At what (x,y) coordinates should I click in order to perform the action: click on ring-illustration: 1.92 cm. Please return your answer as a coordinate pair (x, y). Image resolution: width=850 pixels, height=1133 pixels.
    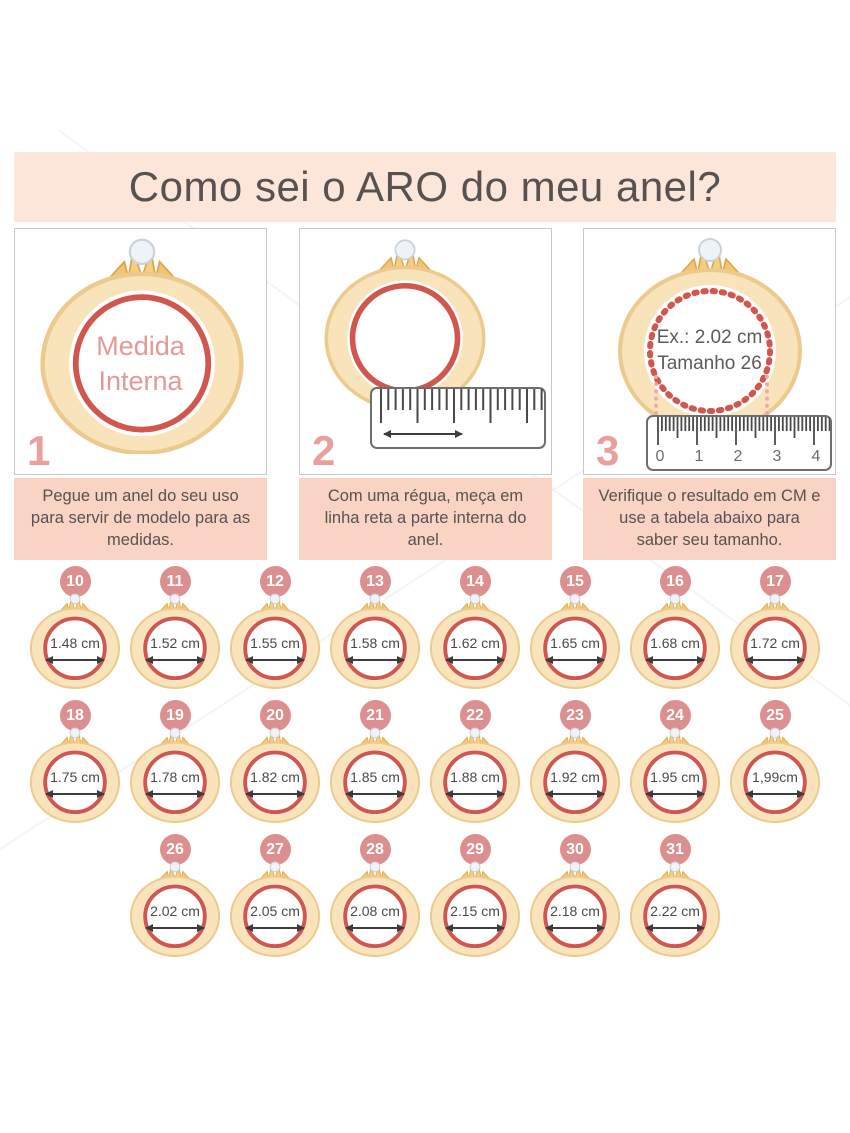
    Looking at the image, I should click on (575, 773).